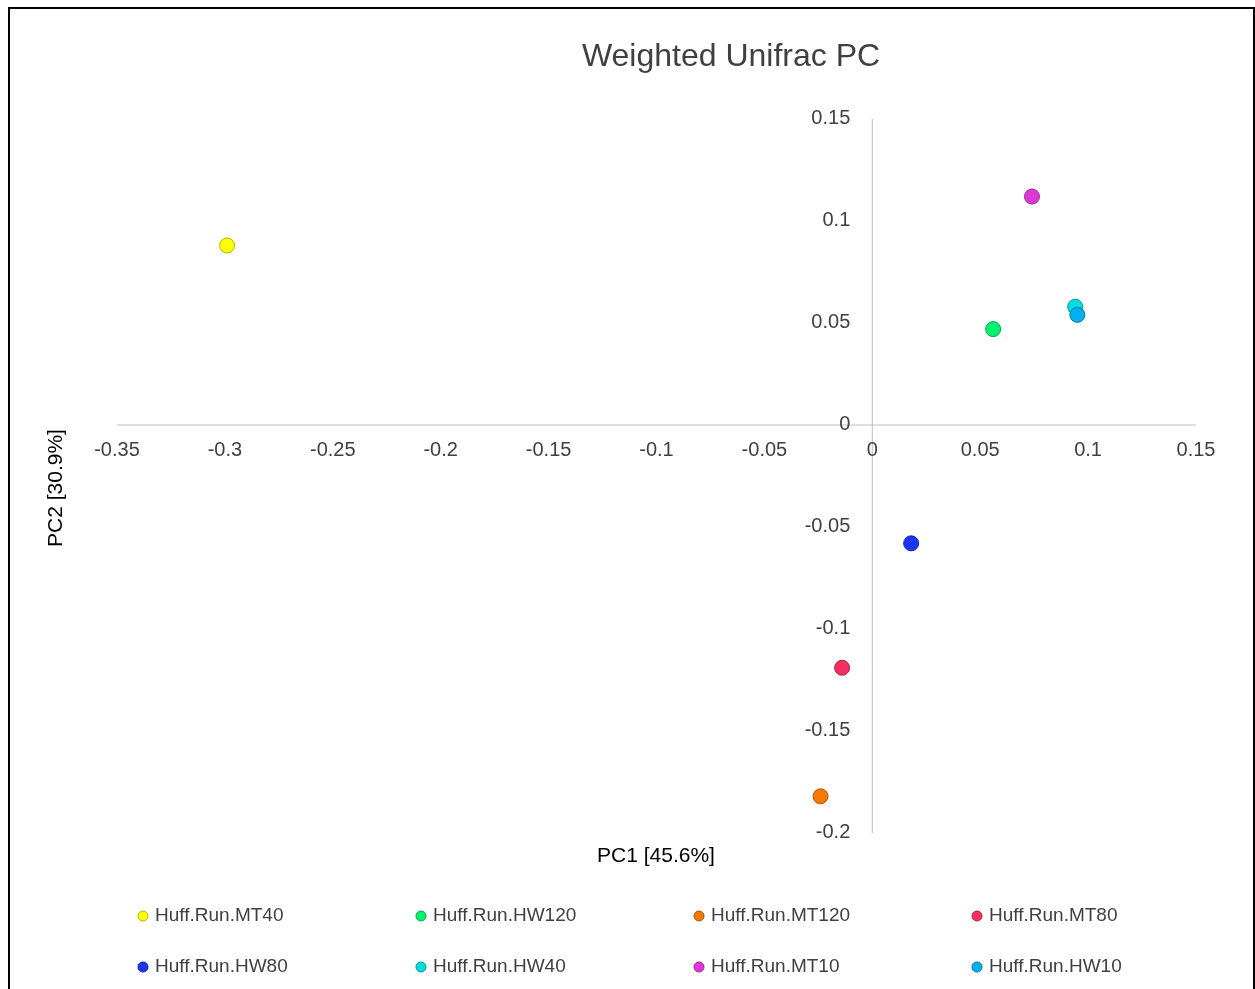 Image resolution: width=1255 pixels, height=989 pixels. I want to click on legend-label: Huff.Run.HW10, so click(1055, 966).